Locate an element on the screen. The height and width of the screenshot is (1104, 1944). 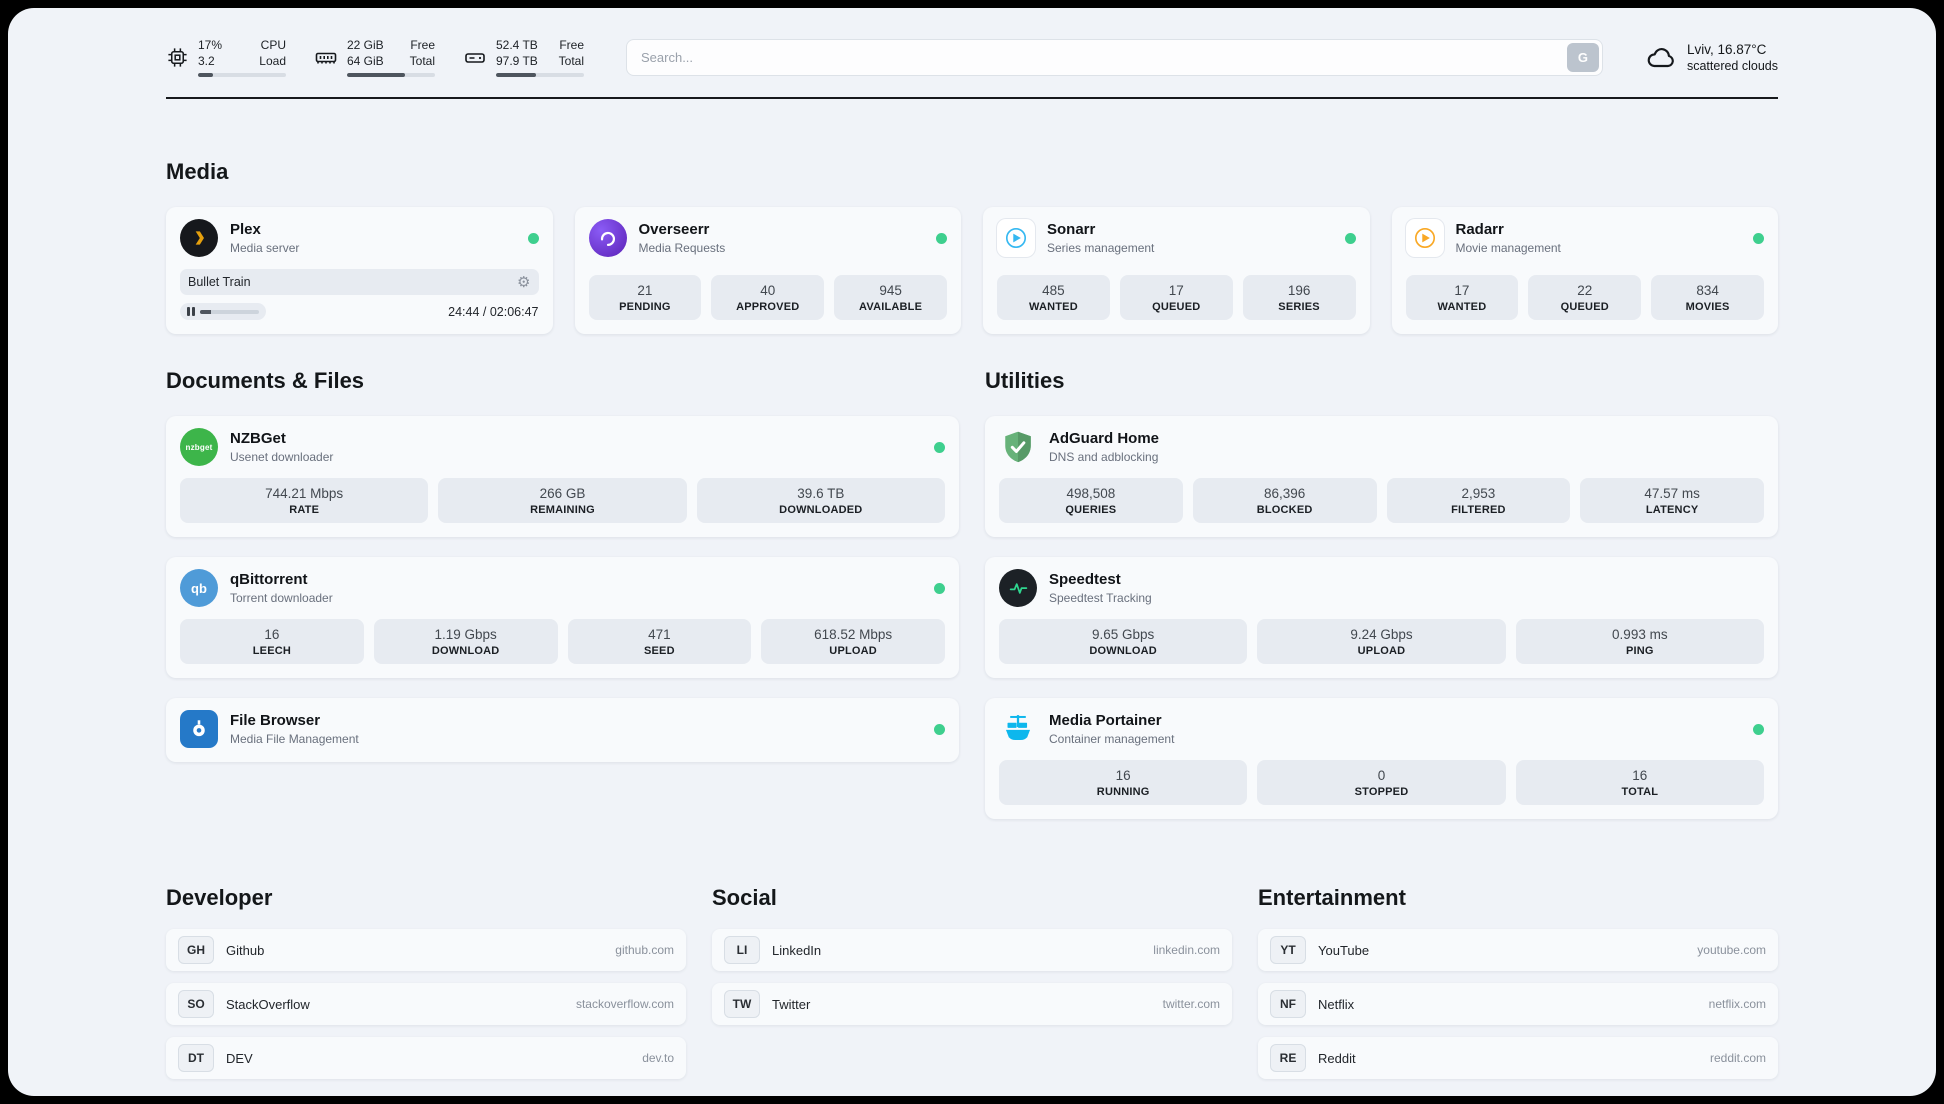
app-subtitle: Media File Management is located at coordinates (294, 739).